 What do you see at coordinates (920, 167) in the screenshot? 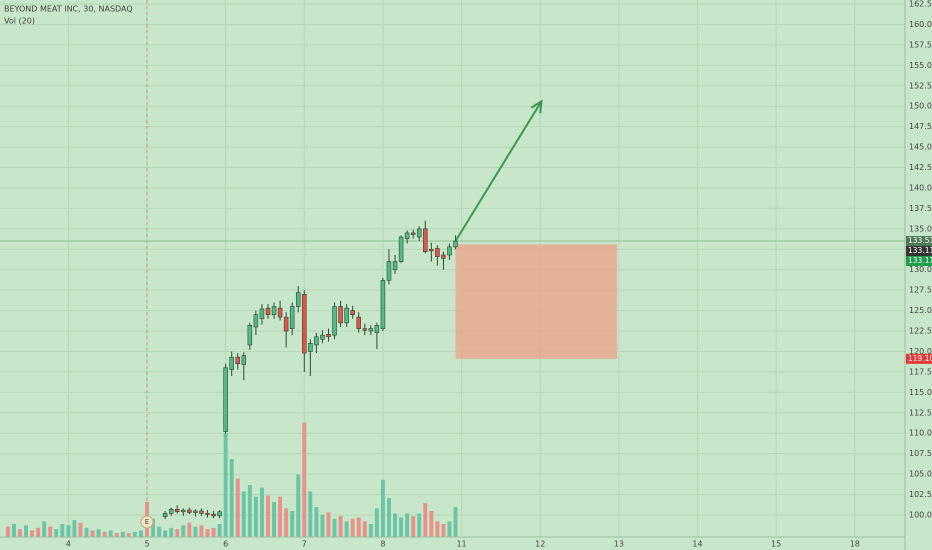
I see `y-tick-label: 142.50` at bounding box center [920, 167].